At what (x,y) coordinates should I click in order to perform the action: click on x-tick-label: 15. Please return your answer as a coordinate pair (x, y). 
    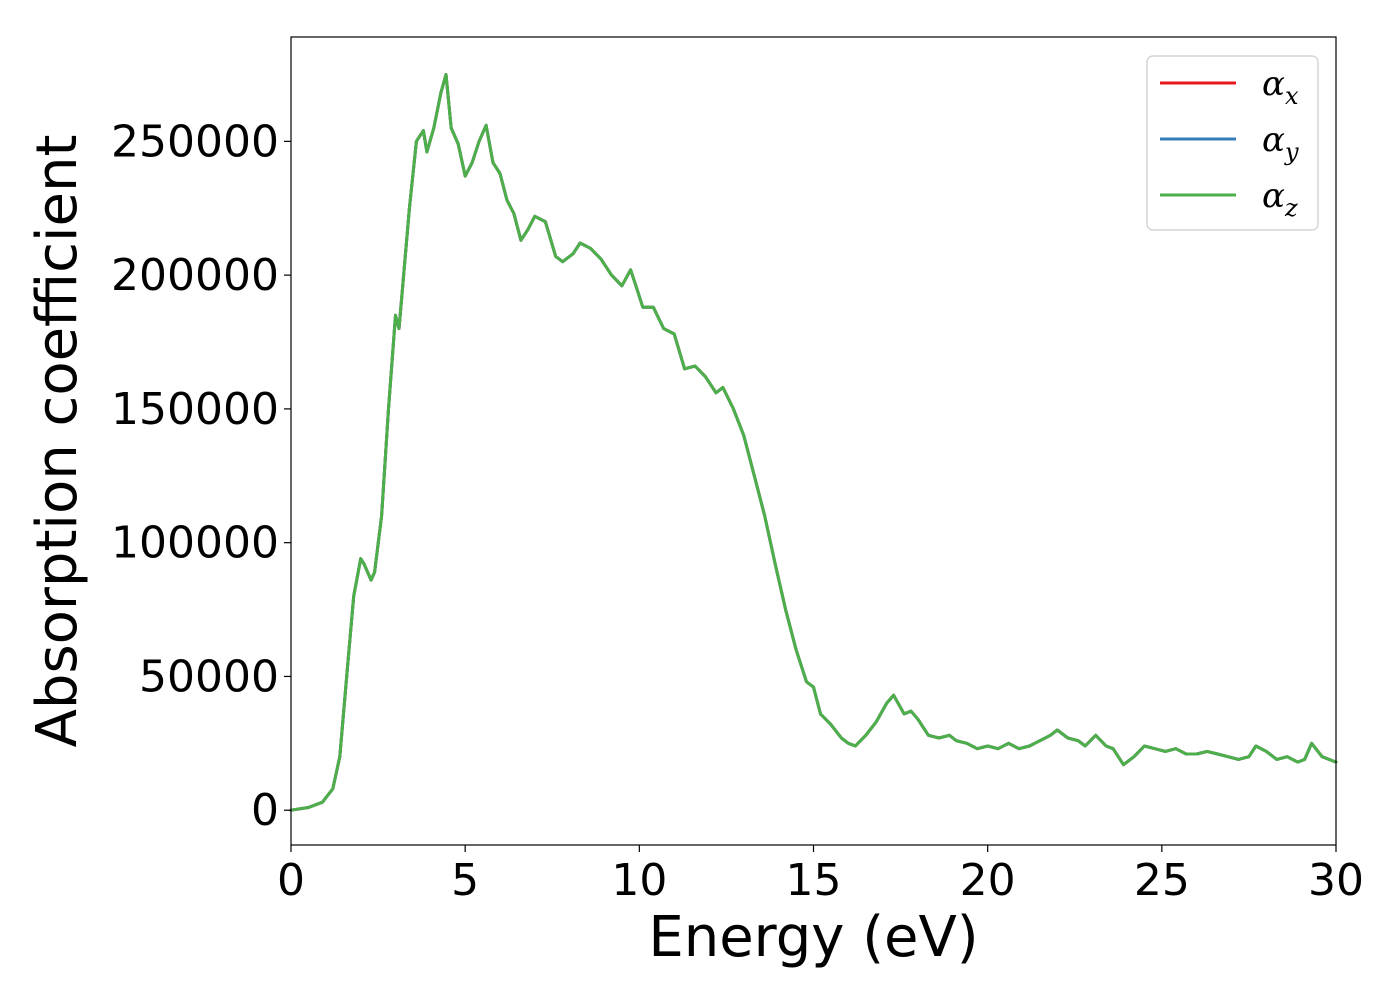
    Looking at the image, I should click on (814, 880).